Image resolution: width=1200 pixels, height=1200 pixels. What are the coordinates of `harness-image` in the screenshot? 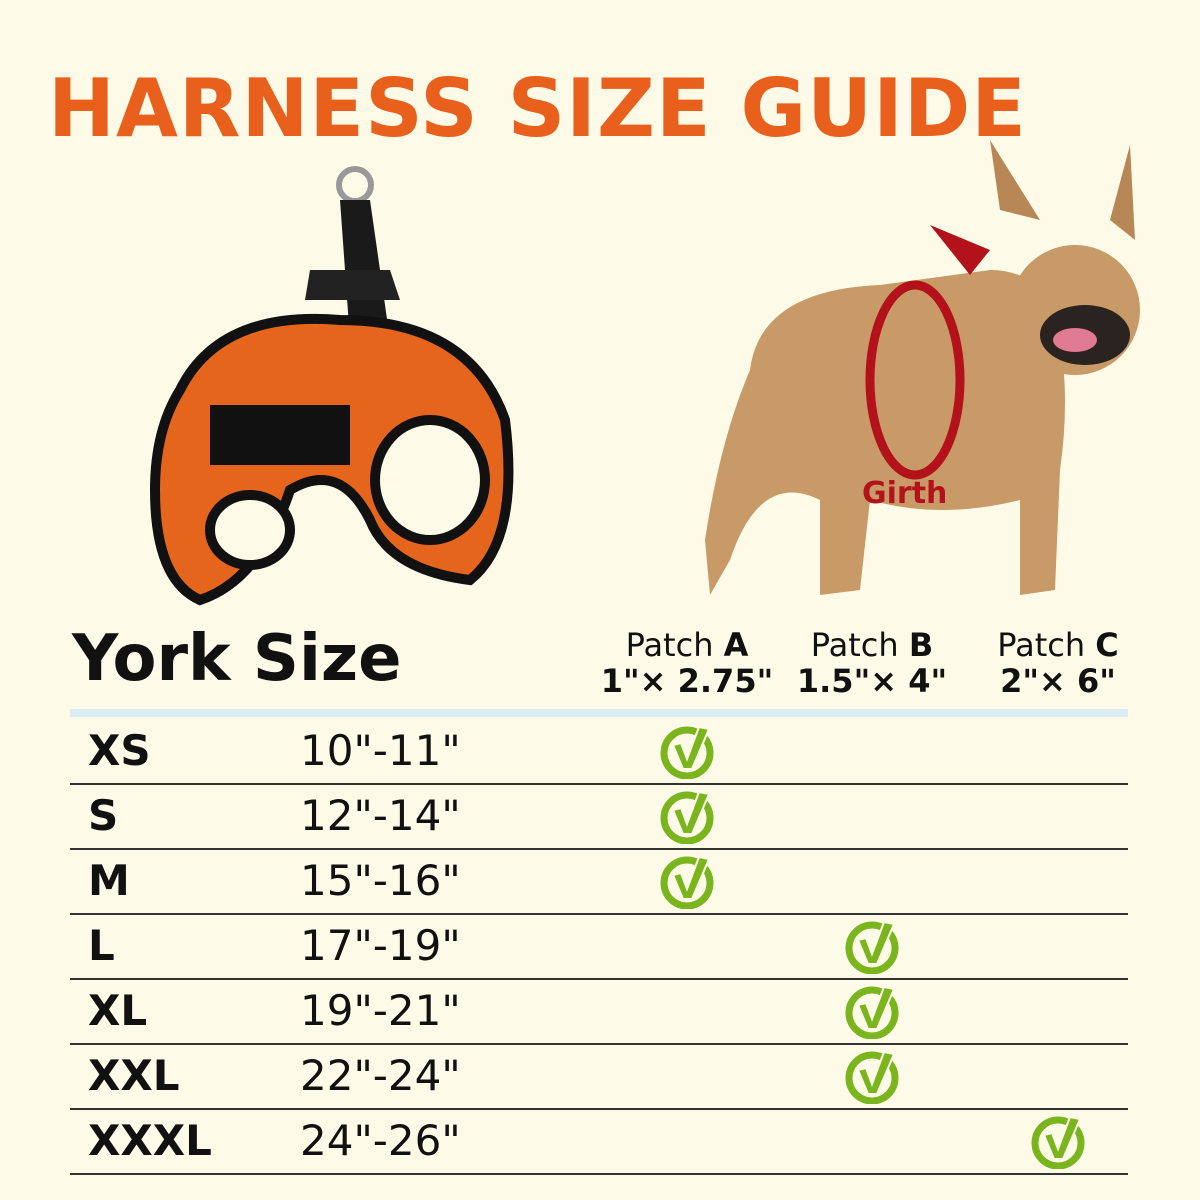 It's located at (331, 386).